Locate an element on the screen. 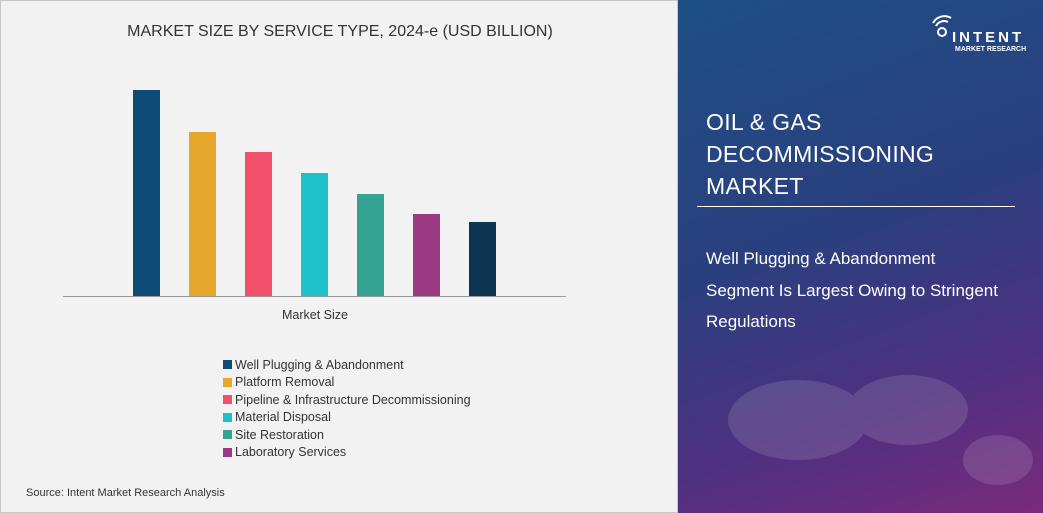  legend-item: Material Disposal is located at coordinates (347, 418).